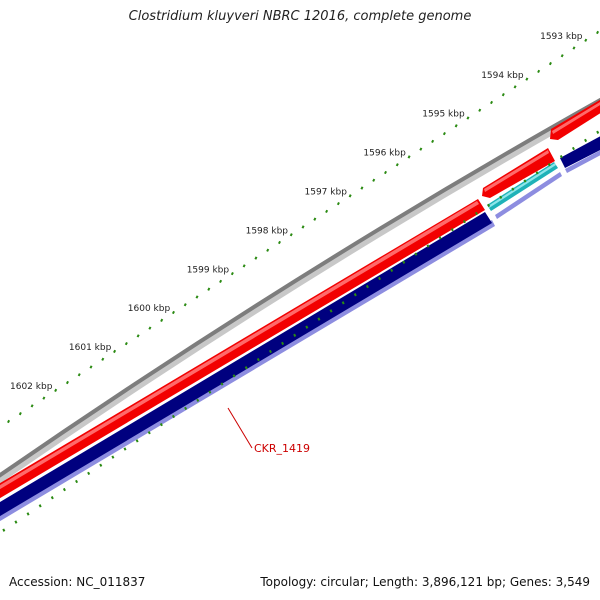  What do you see at coordinates (77, 582) in the screenshot?
I see `accession-text: Accession: NC_011837` at bounding box center [77, 582].